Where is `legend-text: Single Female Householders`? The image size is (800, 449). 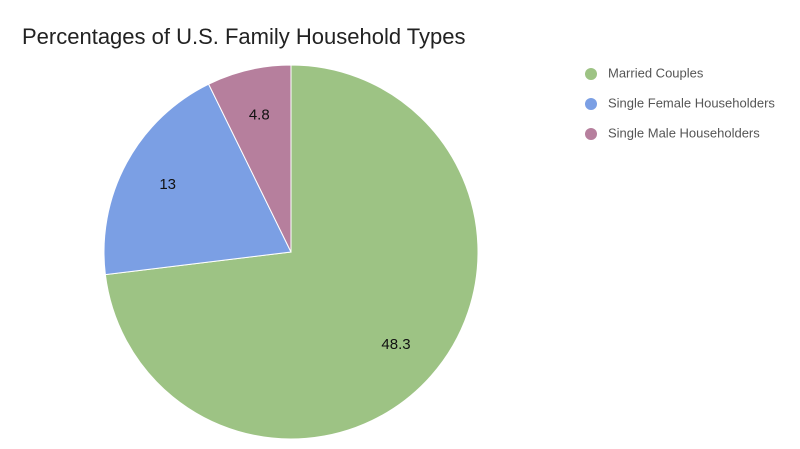 legend-text: Single Female Householders is located at coordinates (691, 102).